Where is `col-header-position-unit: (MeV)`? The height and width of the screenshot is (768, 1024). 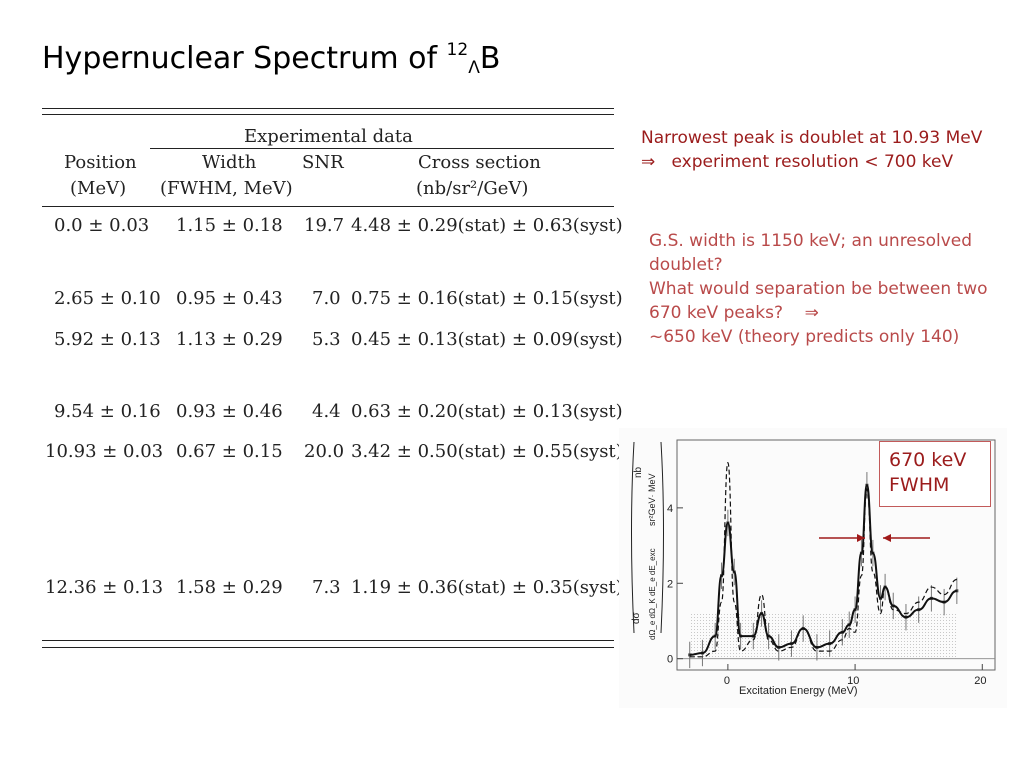
col-header-position-unit: (MeV) is located at coordinates (98, 188).